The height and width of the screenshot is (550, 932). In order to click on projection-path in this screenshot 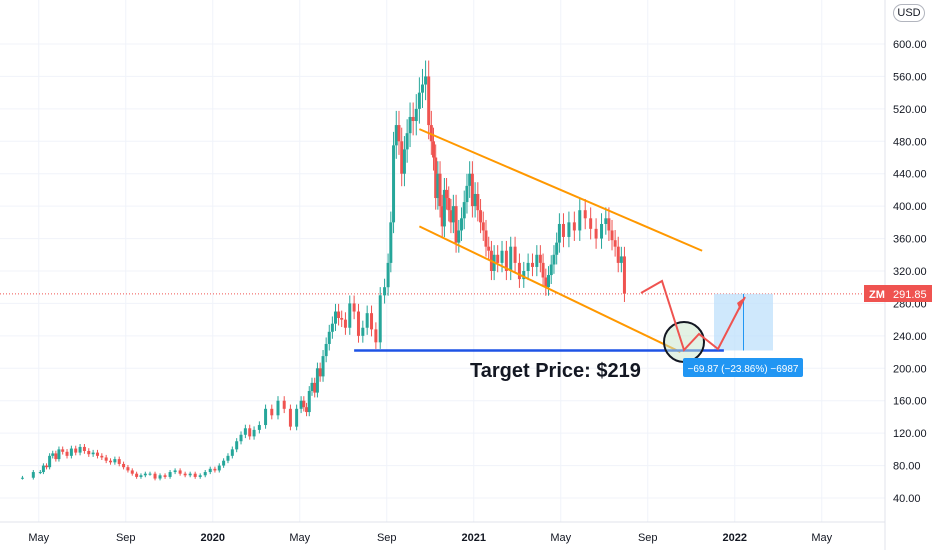, I will do `click(693, 315)`.